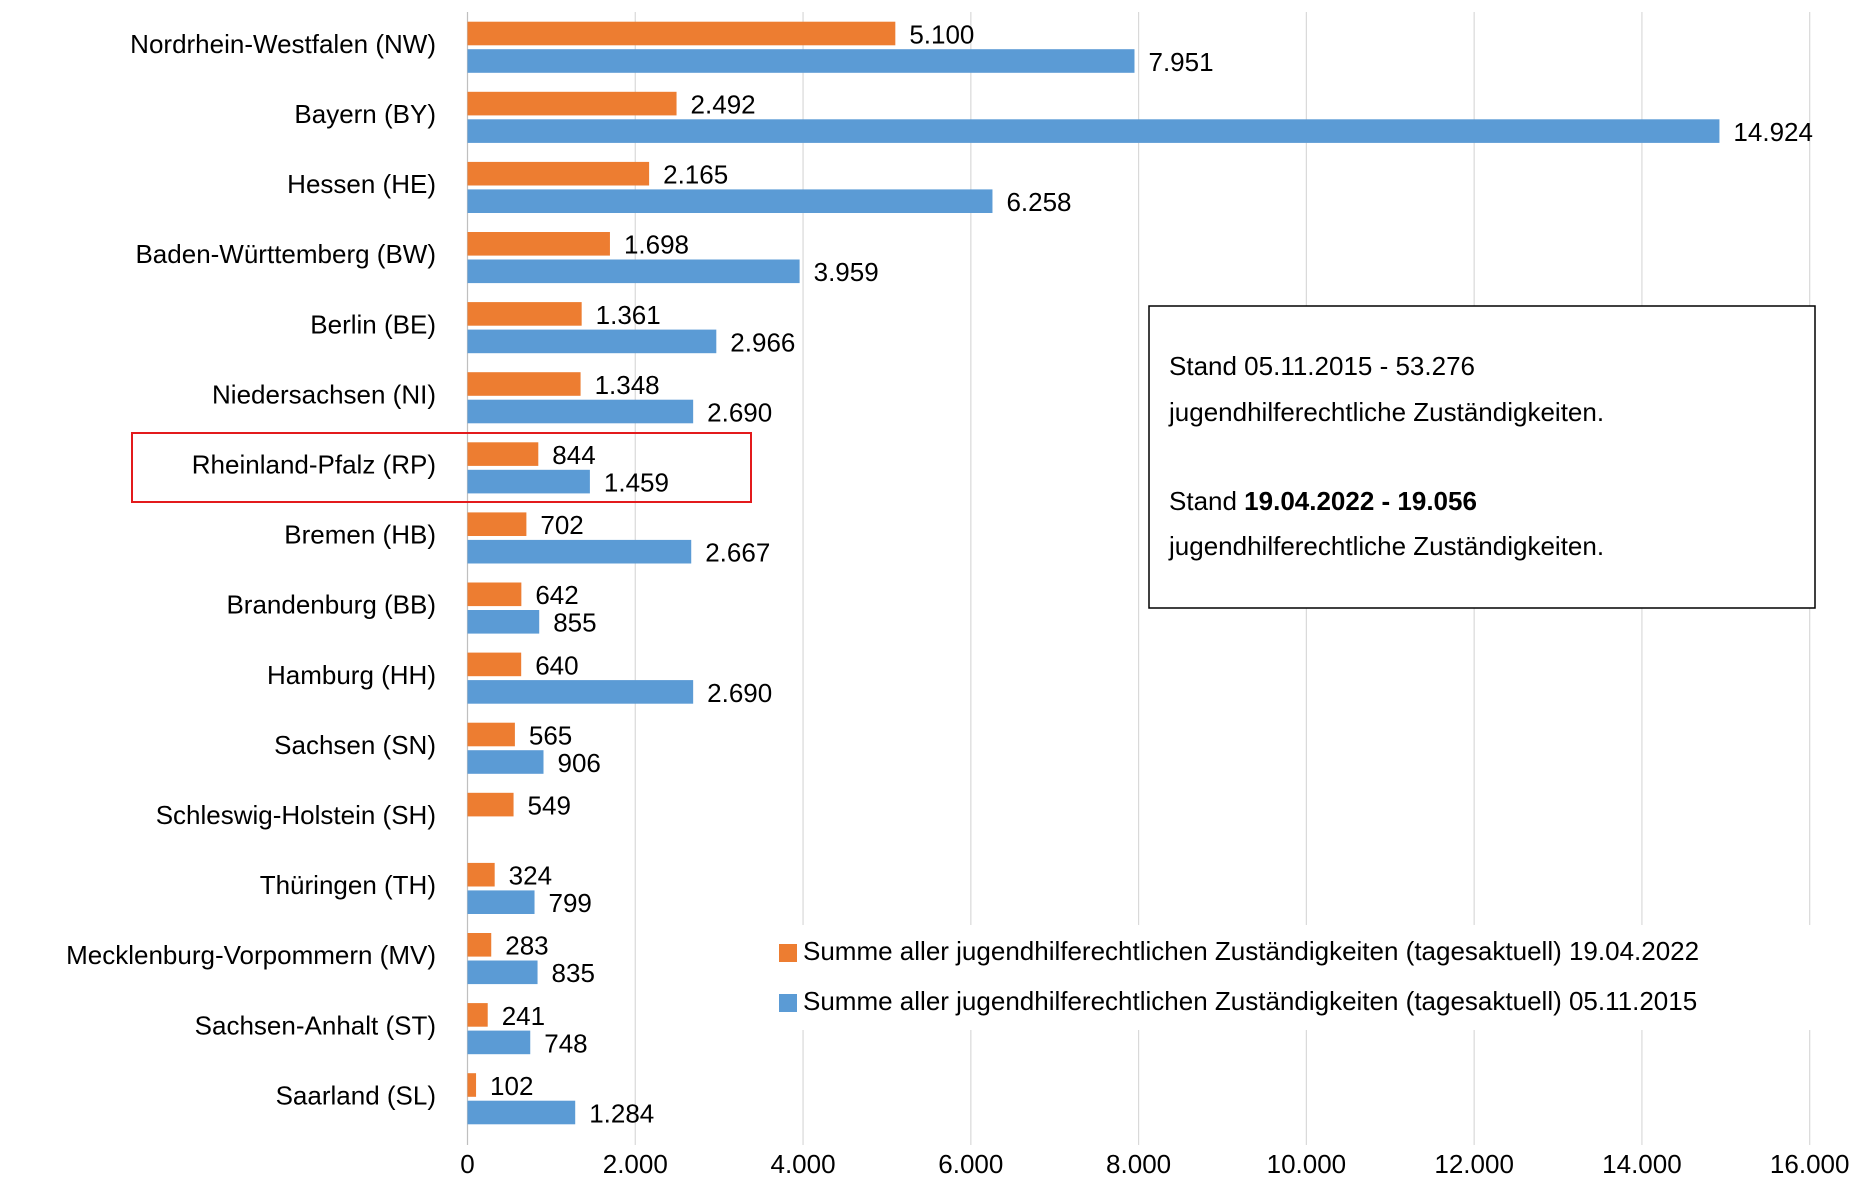 The width and height of the screenshot is (1851, 1181). Describe the element at coordinates (1482, 457) in the screenshot. I see `annotation-box` at that location.